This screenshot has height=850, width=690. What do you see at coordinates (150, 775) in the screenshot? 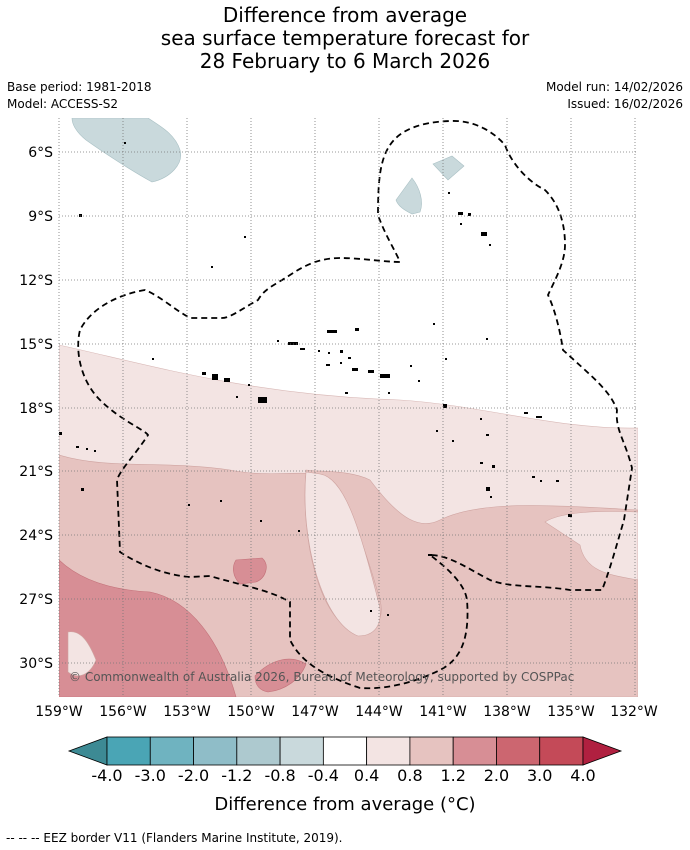
I see `colorbar-label: -3.0` at bounding box center [150, 775].